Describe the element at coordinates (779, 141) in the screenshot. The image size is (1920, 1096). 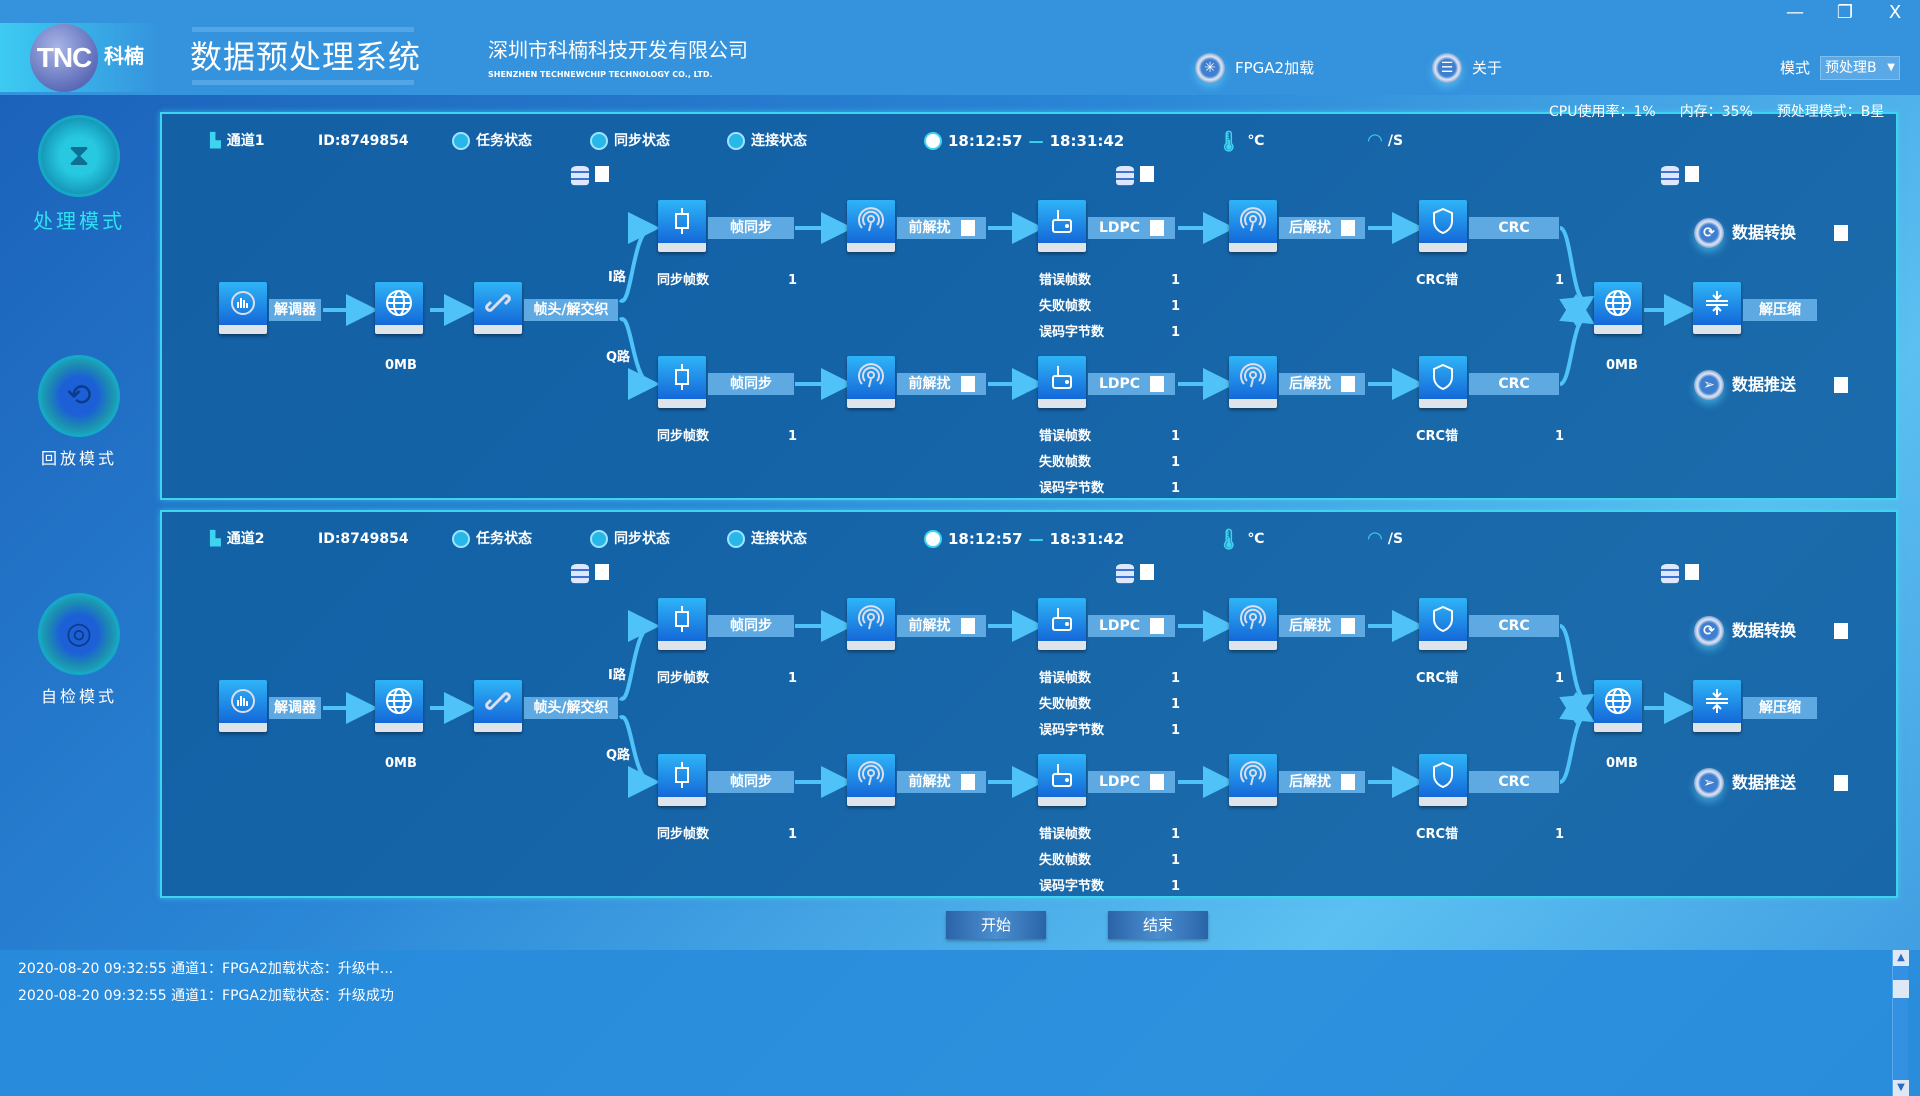
I see `conn-status-label: 连接状态` at that location.